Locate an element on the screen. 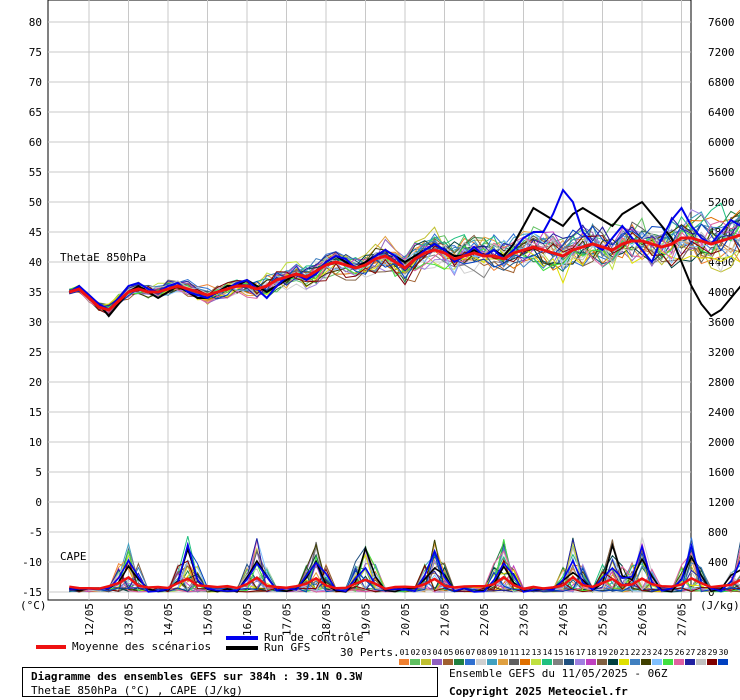 The image size is (740, 700). legend-pert-item: 16 is located at coordinates (569, 657).